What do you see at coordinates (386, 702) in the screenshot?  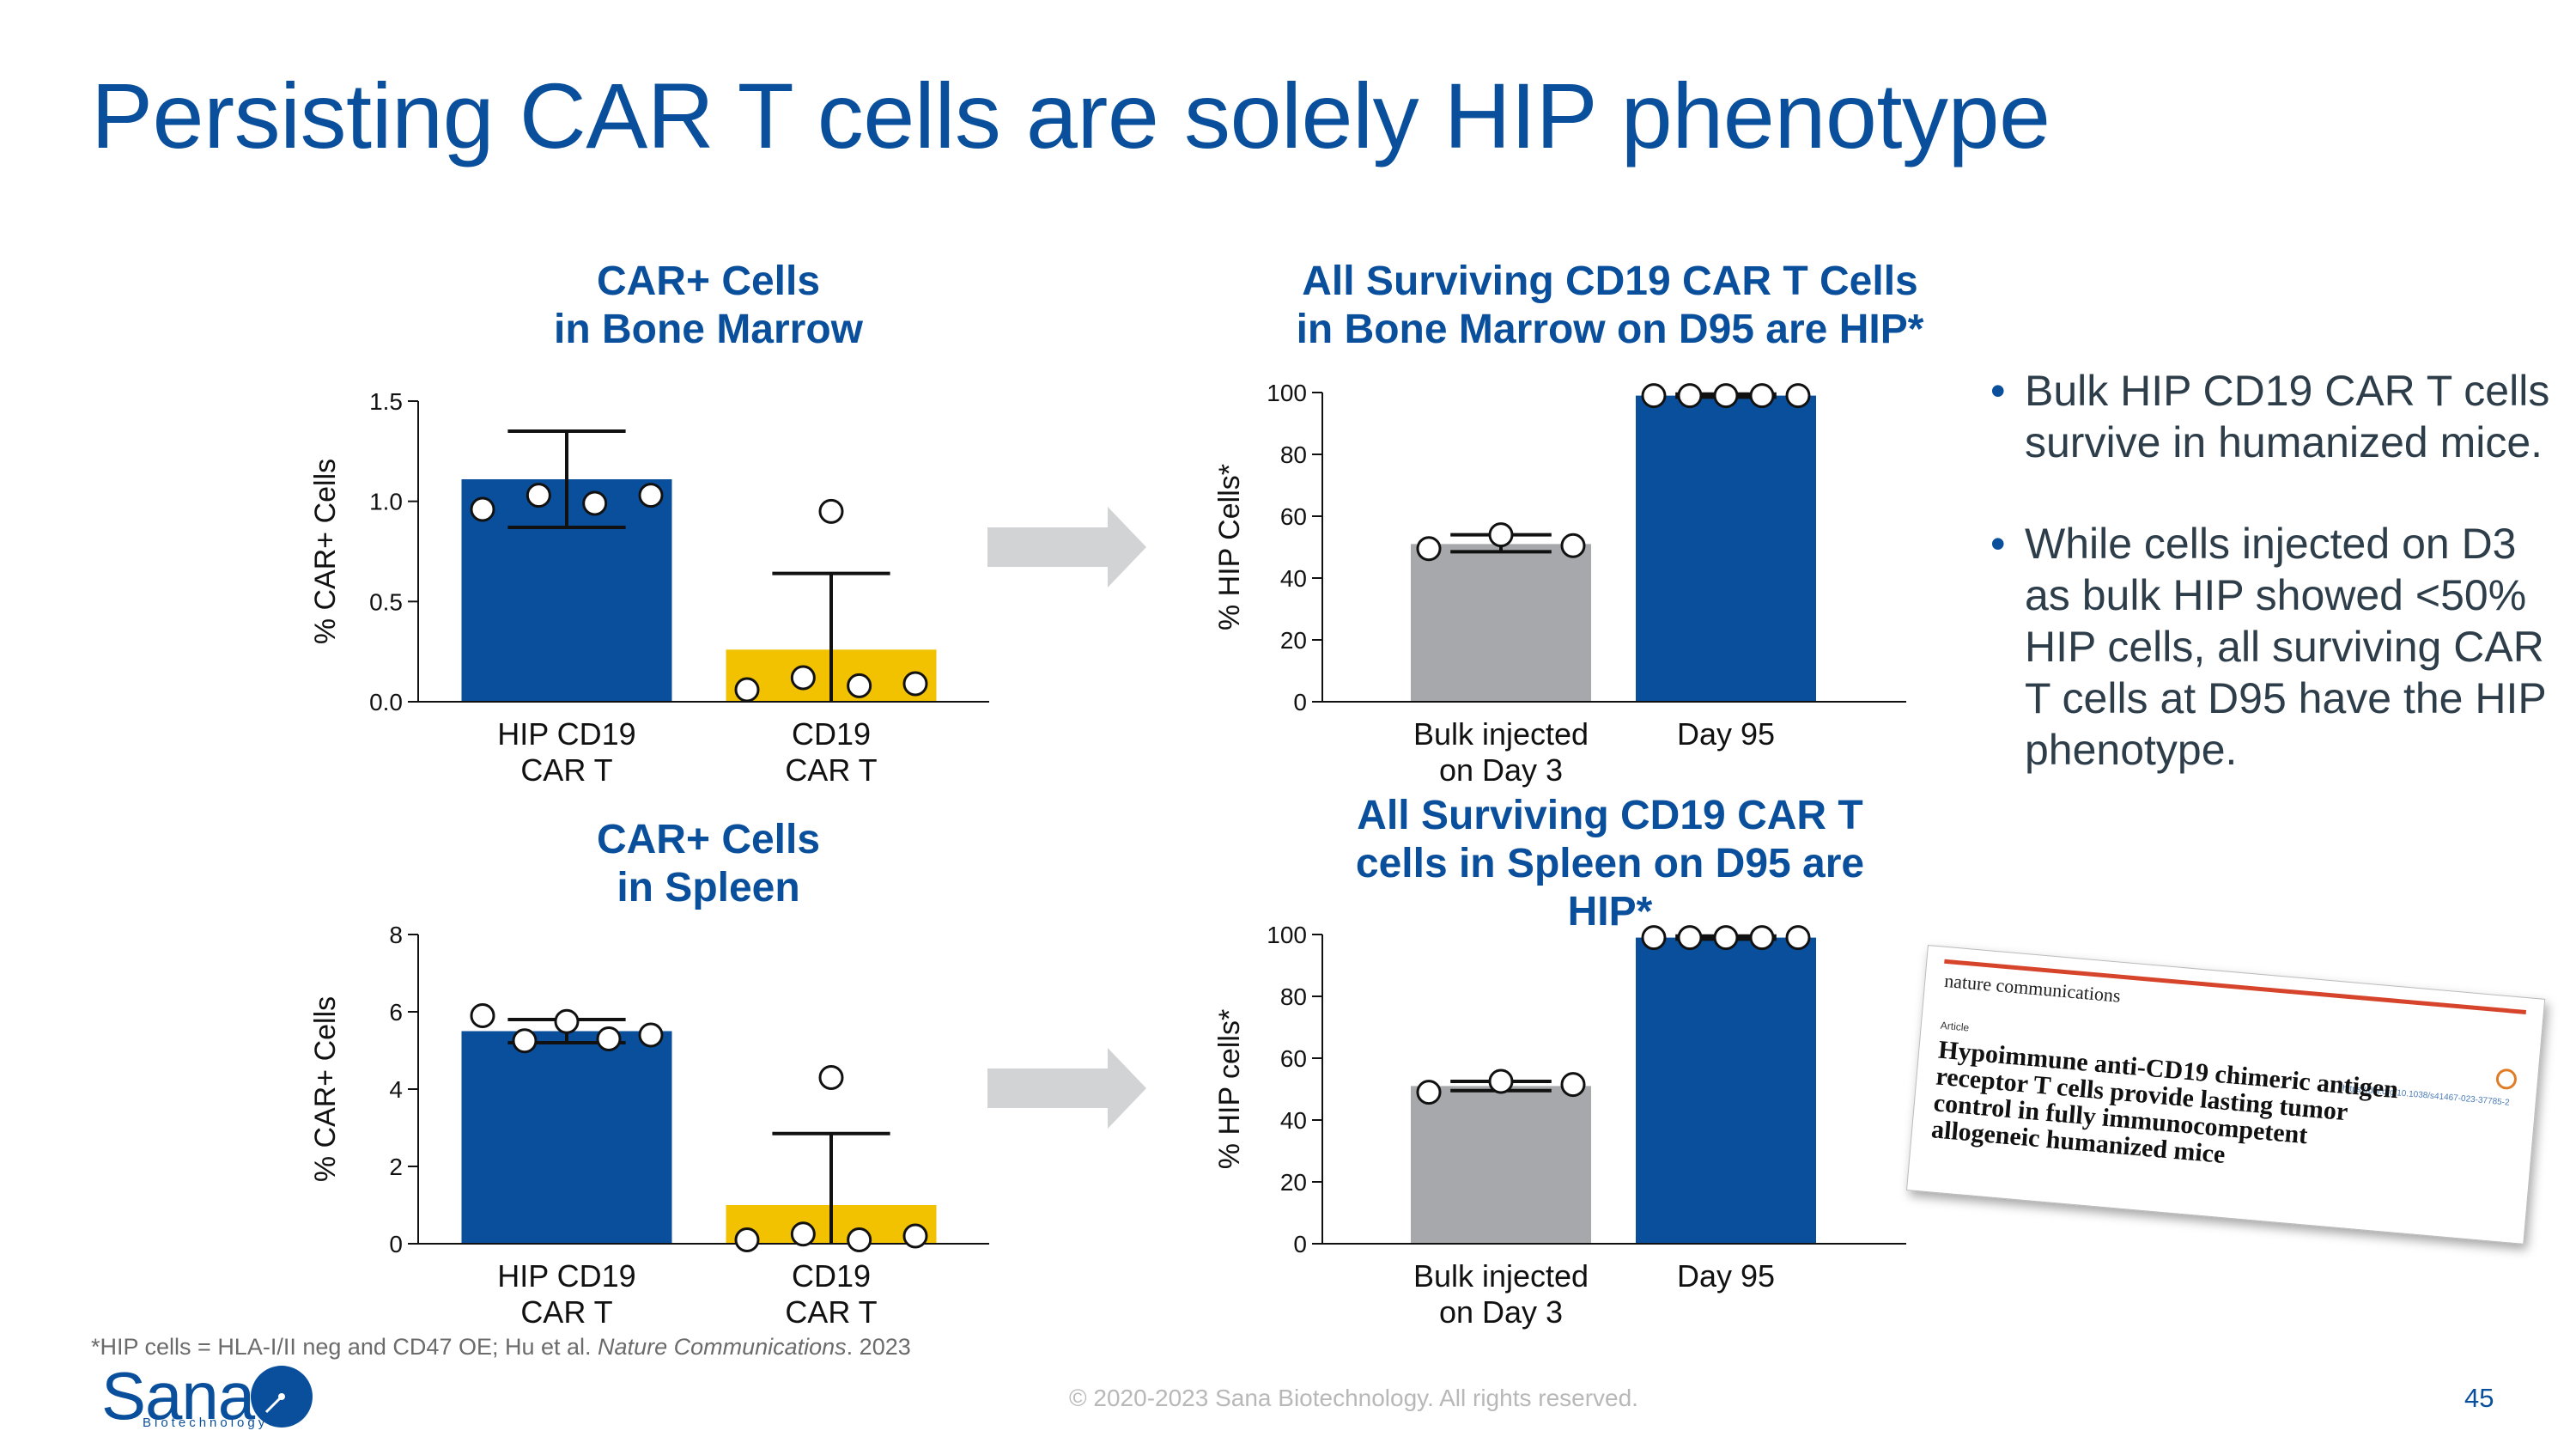 I see `y-tick-label: 0.0` at bounding box center [386, 702].